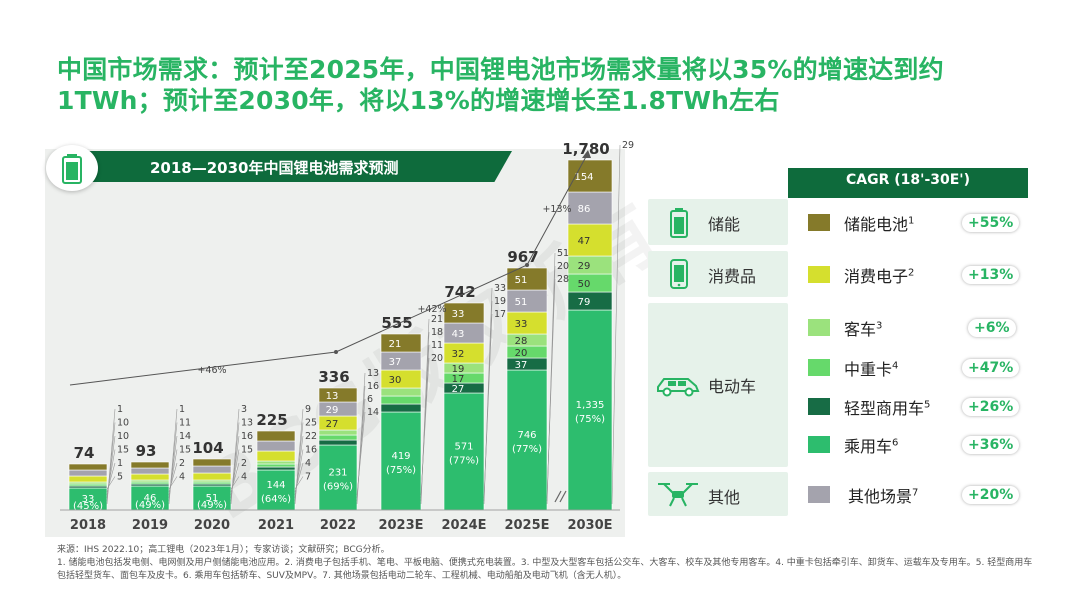 This screenshot has height=608, width=1080. I want to click on bar-share-2025E: (77%), so click(527, 449).